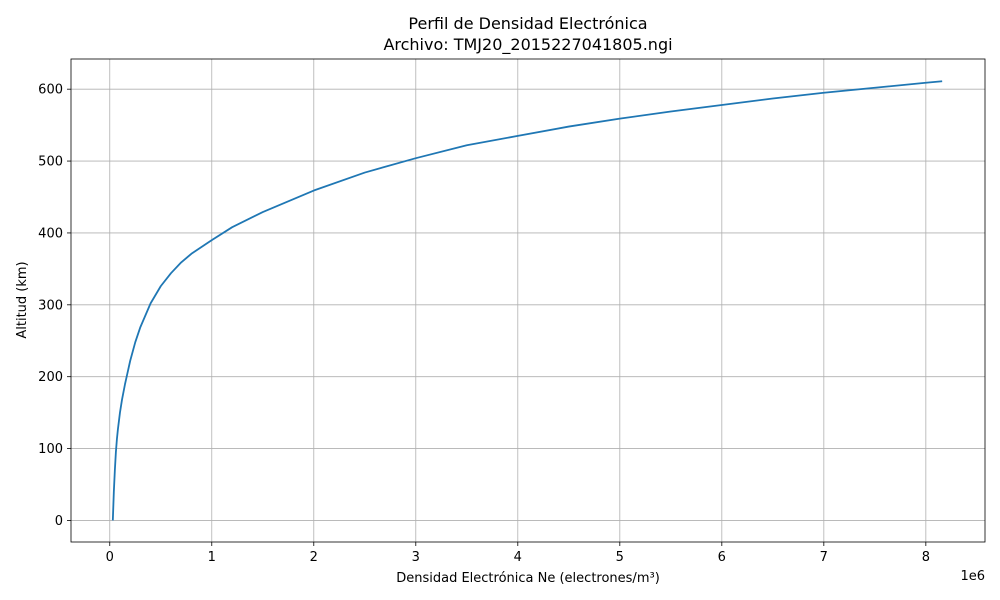  I want to click on x-tick-label: 5, so click(620, 557).